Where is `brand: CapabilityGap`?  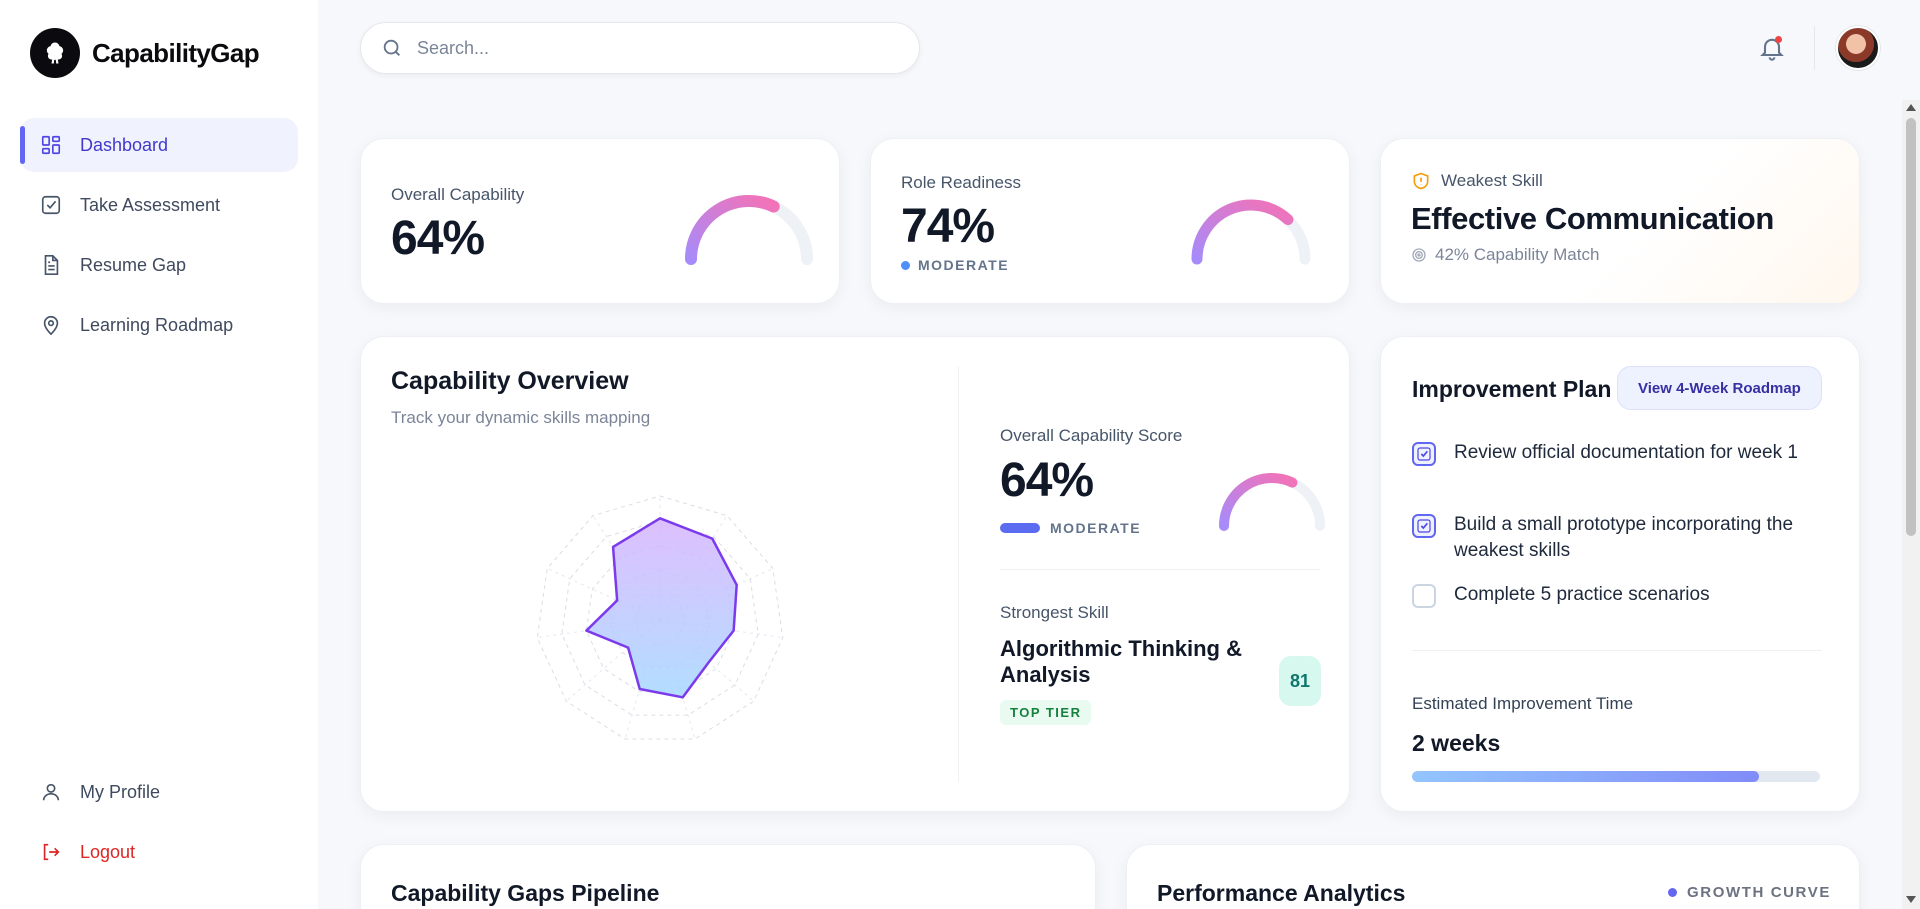
brand: CapabilityGap is located at coordinates (145, 53).